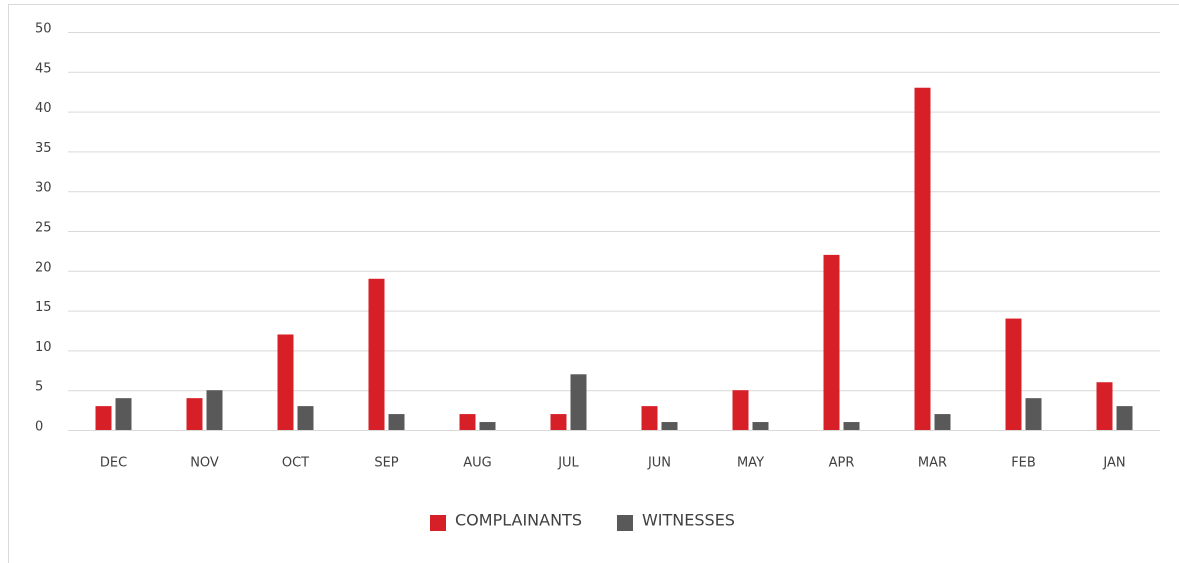  Describe the element at coordinates (295, 463) in the screenshot. I see `x-tick-label: OCT` at that location.